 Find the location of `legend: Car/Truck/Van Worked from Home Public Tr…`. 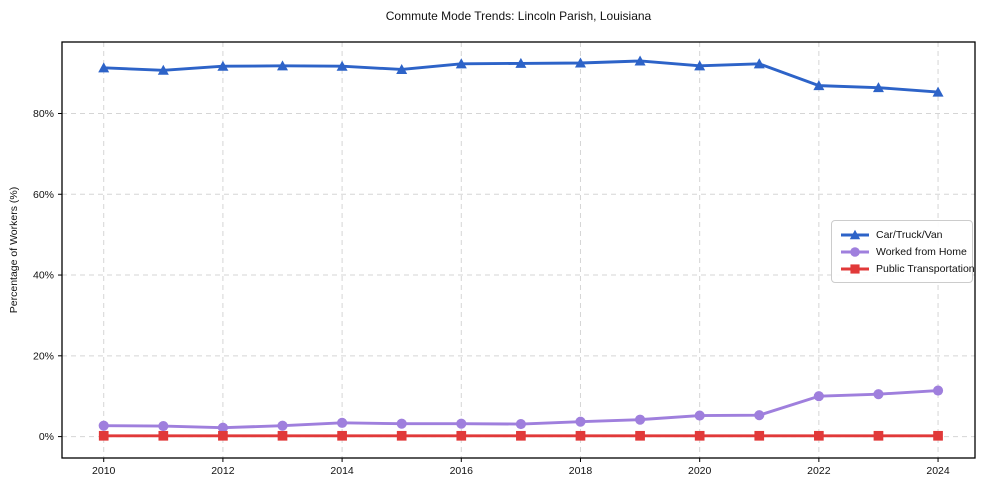

legend: Car/Truck/Van Worked from Home Public Tr… is located at coordinates (903, 251).